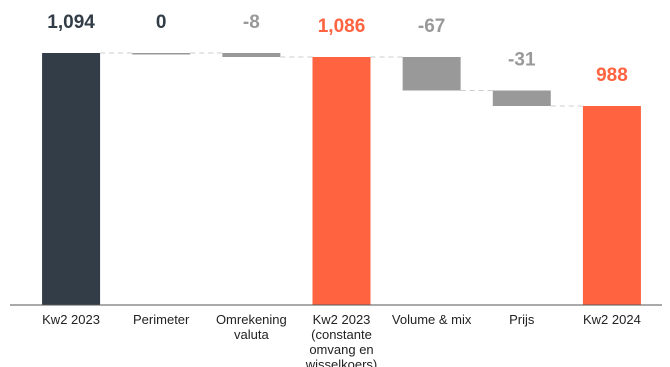 Image resolution: width=670 pixels, height=367 pixels. What do you see at coordinates (522, 60) in the screenshot?
I see `value-label: -31` at bounding box center [522, 60].